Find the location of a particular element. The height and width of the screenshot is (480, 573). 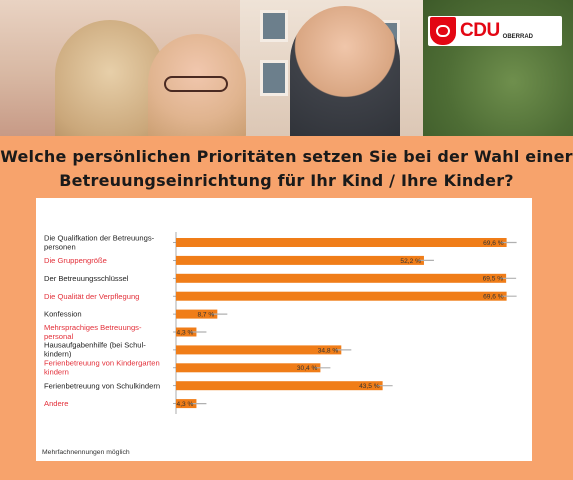

category-label: Der Betreuungsschlüssel is located at coordinates (86, 278).